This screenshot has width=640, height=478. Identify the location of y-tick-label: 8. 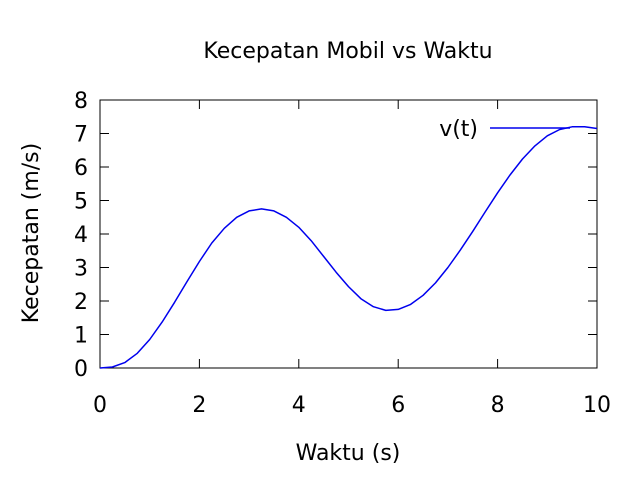
(81, 101).